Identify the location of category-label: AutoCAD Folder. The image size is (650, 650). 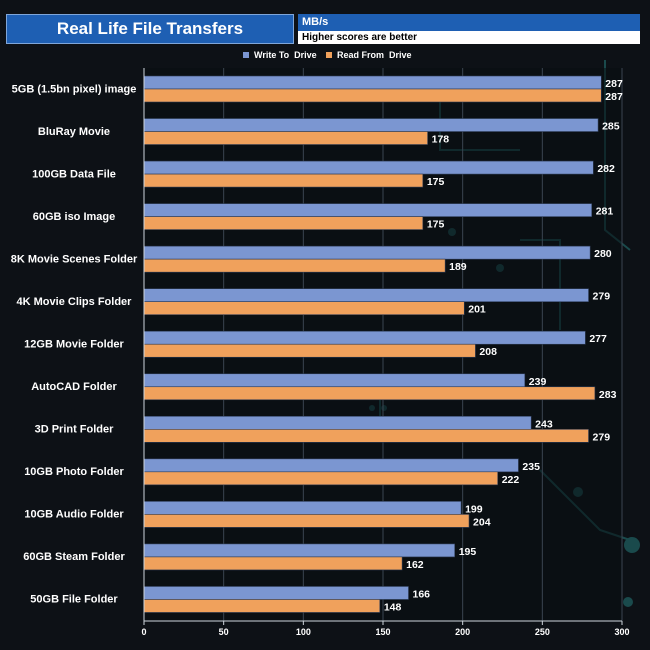
(74, 387).